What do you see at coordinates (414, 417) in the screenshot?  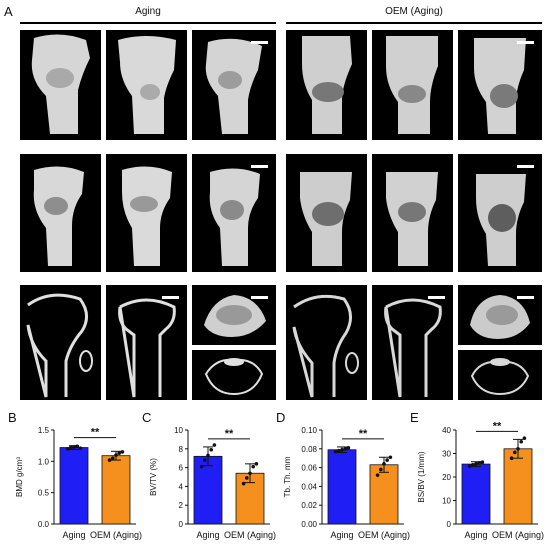 I see `panel-letter: E` at bounding box center [414, 417].